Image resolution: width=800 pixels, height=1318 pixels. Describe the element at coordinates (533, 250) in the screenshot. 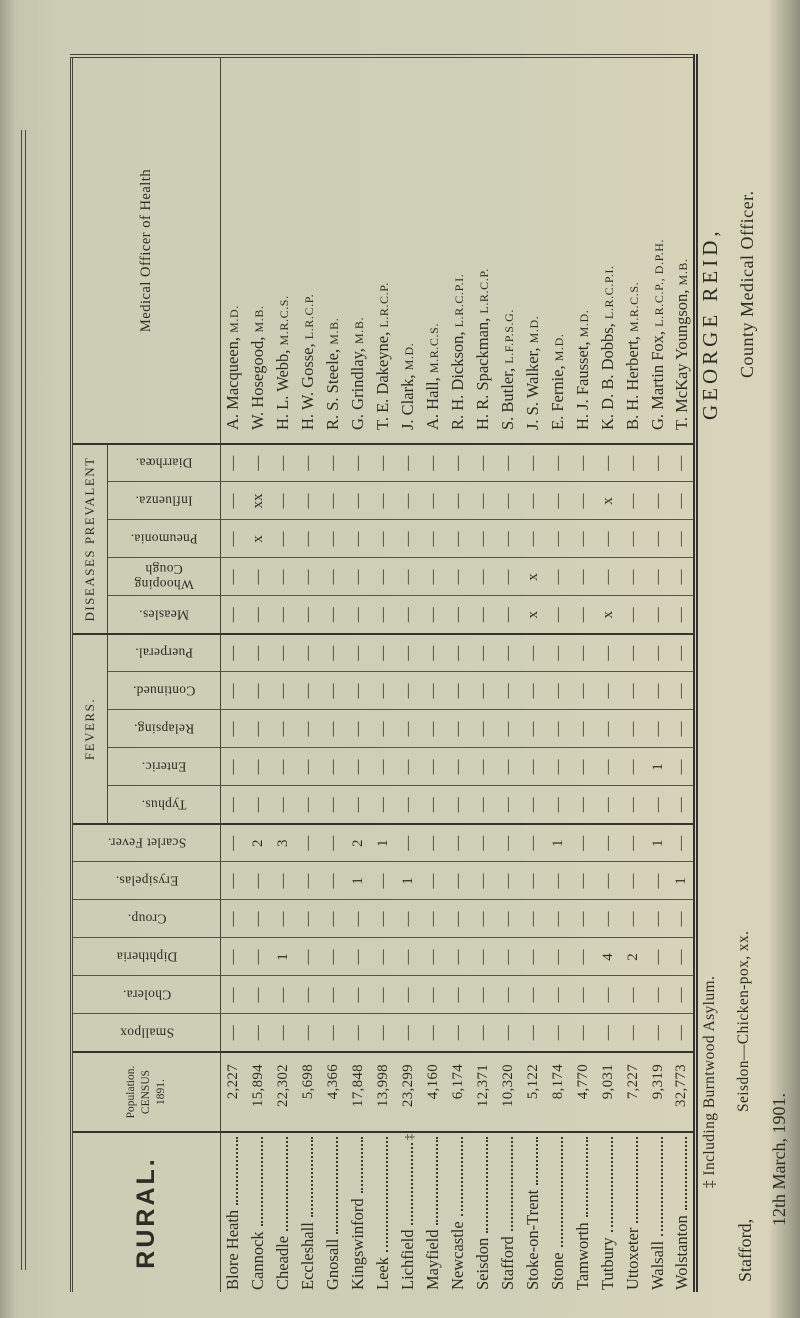

I see `medical-officer-cell: J. S. Walker, M.D.` at that location.